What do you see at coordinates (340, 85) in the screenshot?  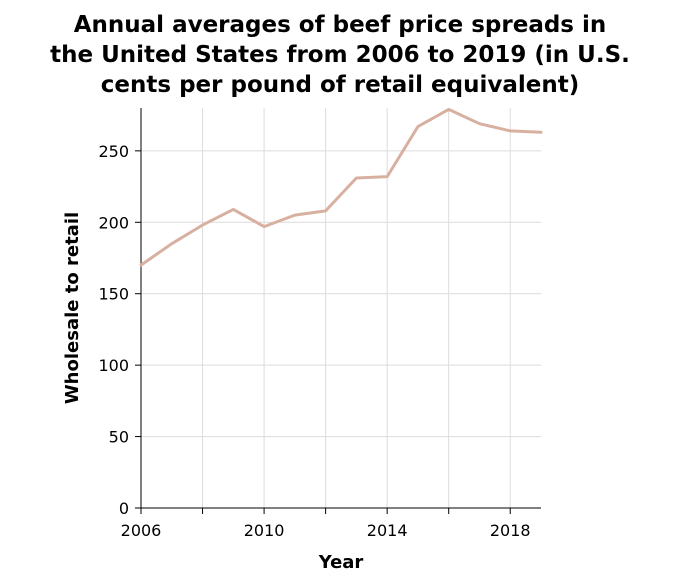 I see `title-line-3: cents per pound of retail equivalent)` at bounding box center [340, 85].